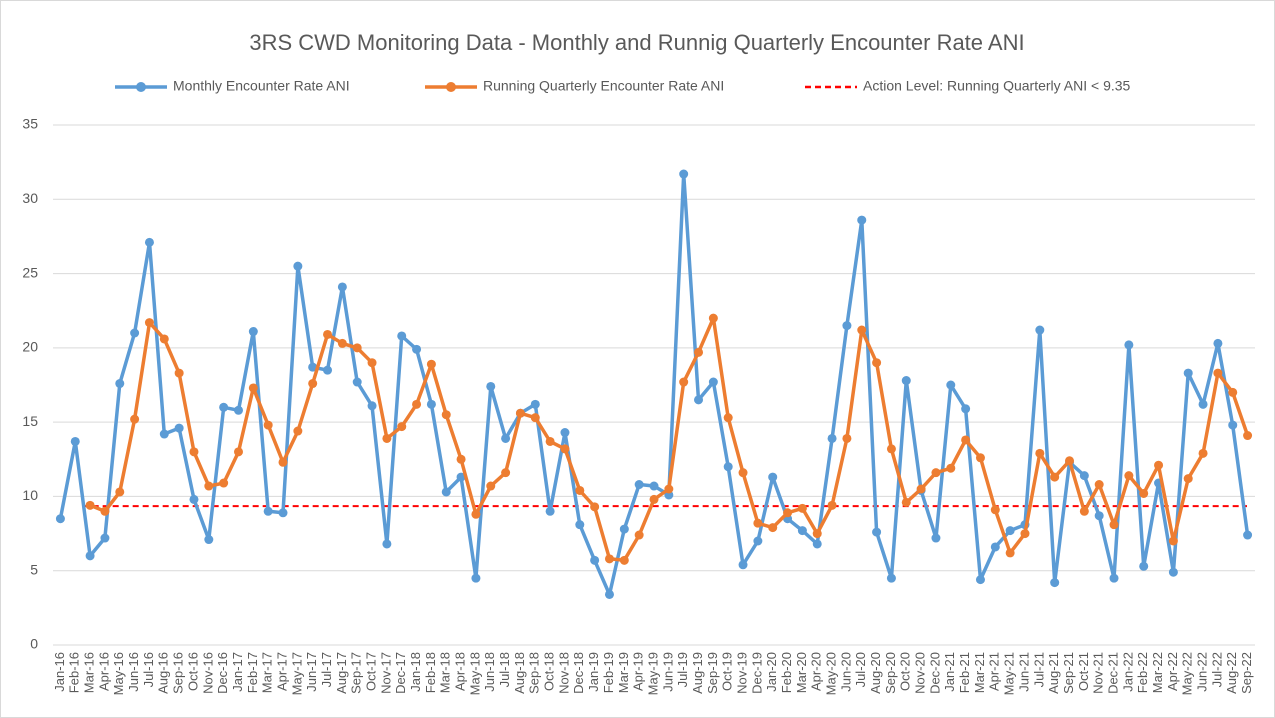 Image resolution: width=1275 pixels, height=718 pixels. I want to click on x-tick-label: Jun-19, so click(667, 672).